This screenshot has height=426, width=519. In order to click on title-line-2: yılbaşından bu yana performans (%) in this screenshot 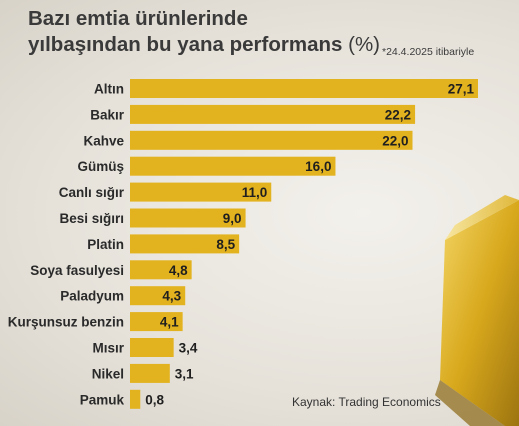, I will do `click(263, 45)`.